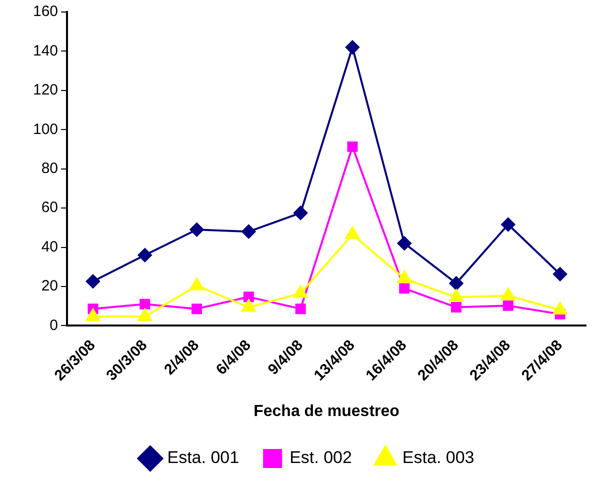  What do you see at coordinates (438, 458) in the screenshot?
I see `legend-label: Esta. 003` at bounding box center [438, 458].